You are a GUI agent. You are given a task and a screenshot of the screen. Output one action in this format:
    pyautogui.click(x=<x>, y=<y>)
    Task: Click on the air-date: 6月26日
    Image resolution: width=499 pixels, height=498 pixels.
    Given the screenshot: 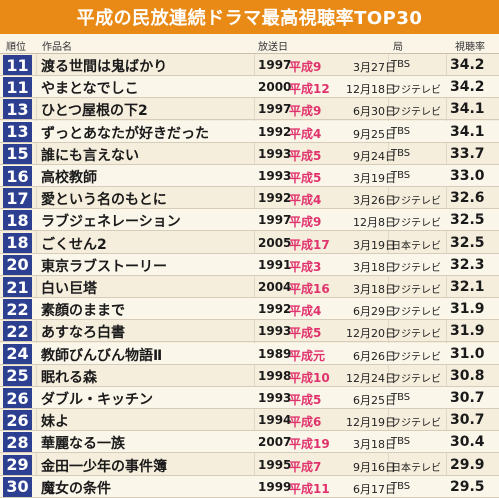 What is the action you would take?
    pyautogui.click(x=374, y=356)
    